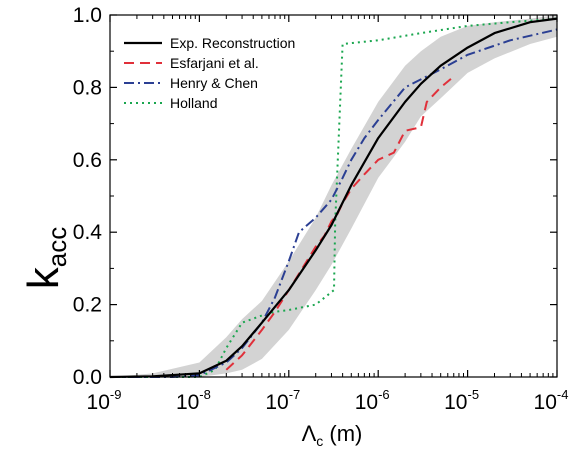  I want to click on x-tick-exponent: -5, so click(473, 394).